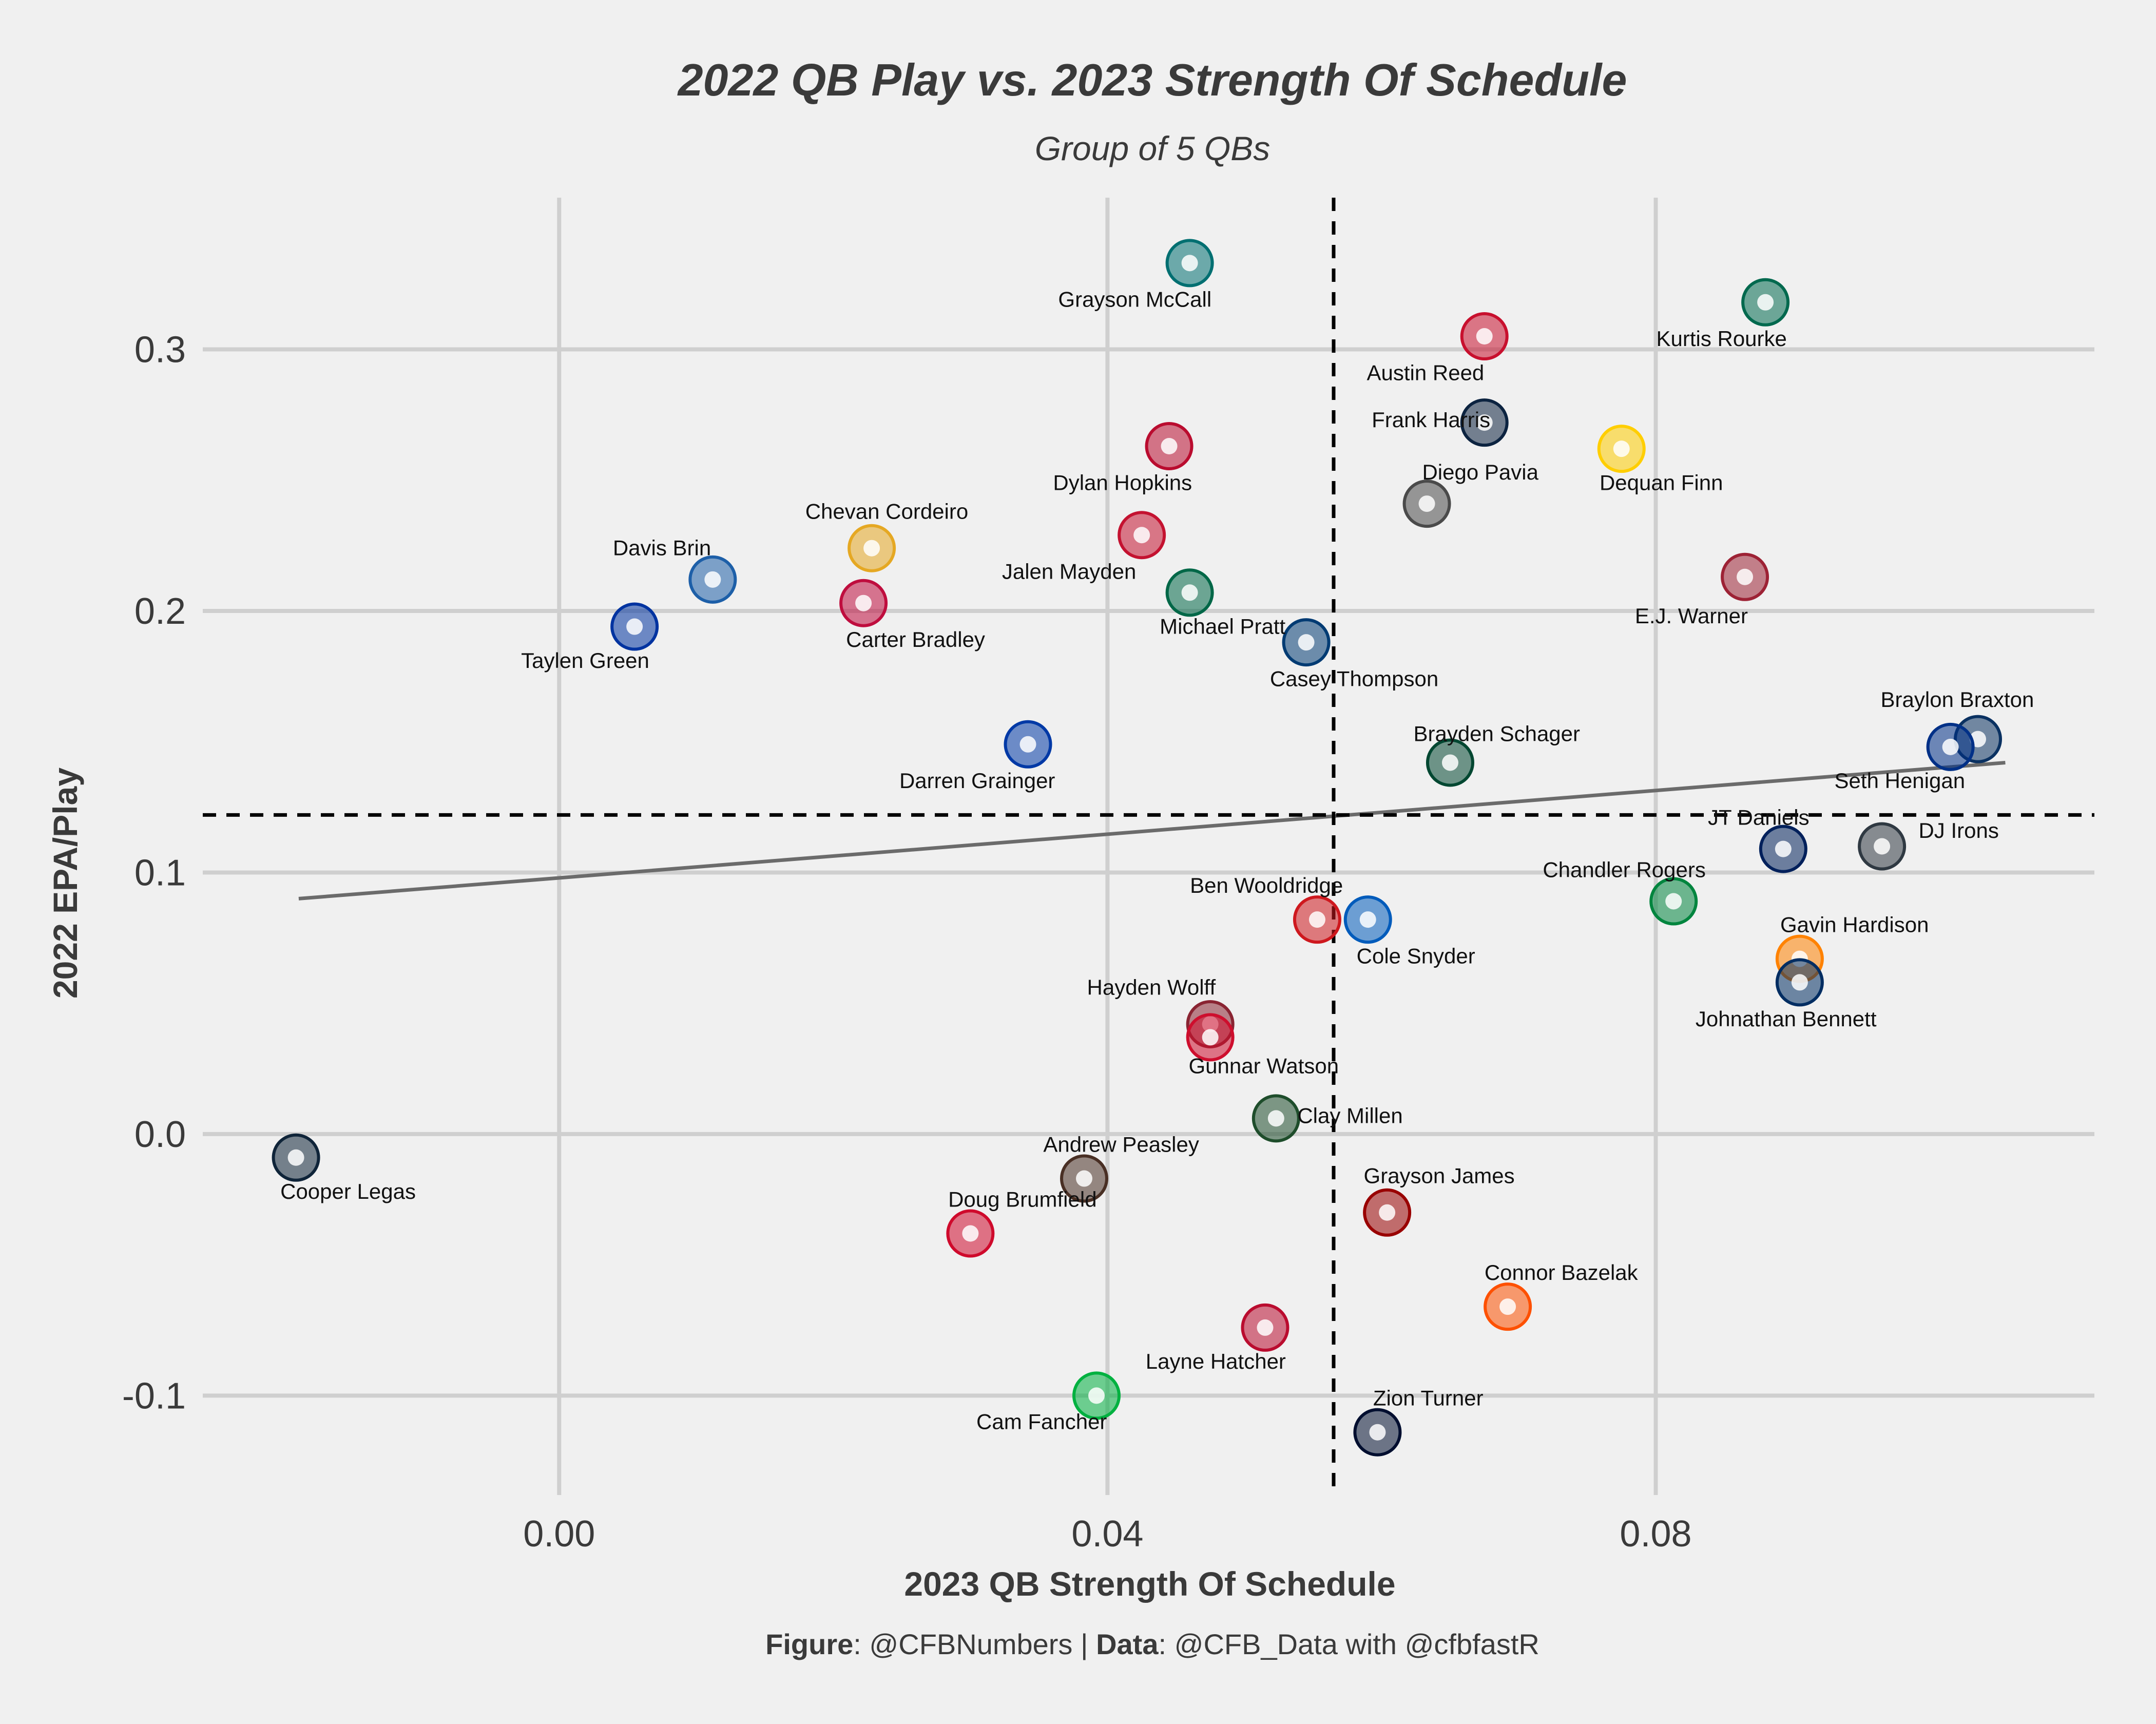 The height and width of the screenshot is (1724, 2156). Describe the element at coordinates (1107, 1534) in the screenshot. I see `x-tick-label: 0.04` at that location.